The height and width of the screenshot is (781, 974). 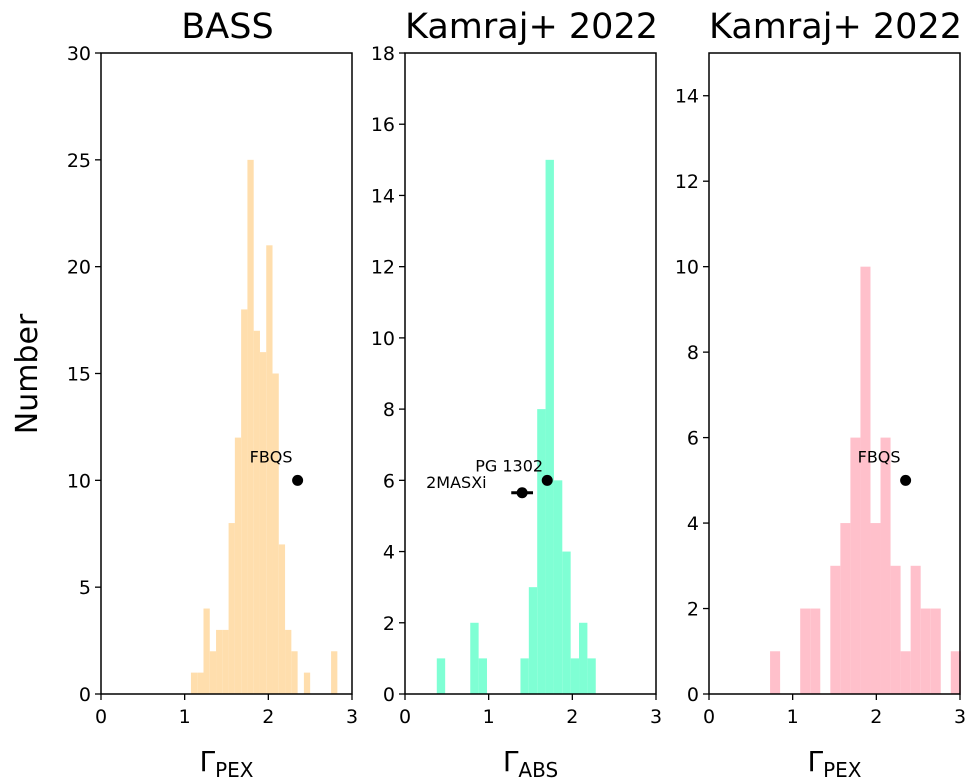 I want to click on y-tick-label: 16, so click(x=383, y=125).